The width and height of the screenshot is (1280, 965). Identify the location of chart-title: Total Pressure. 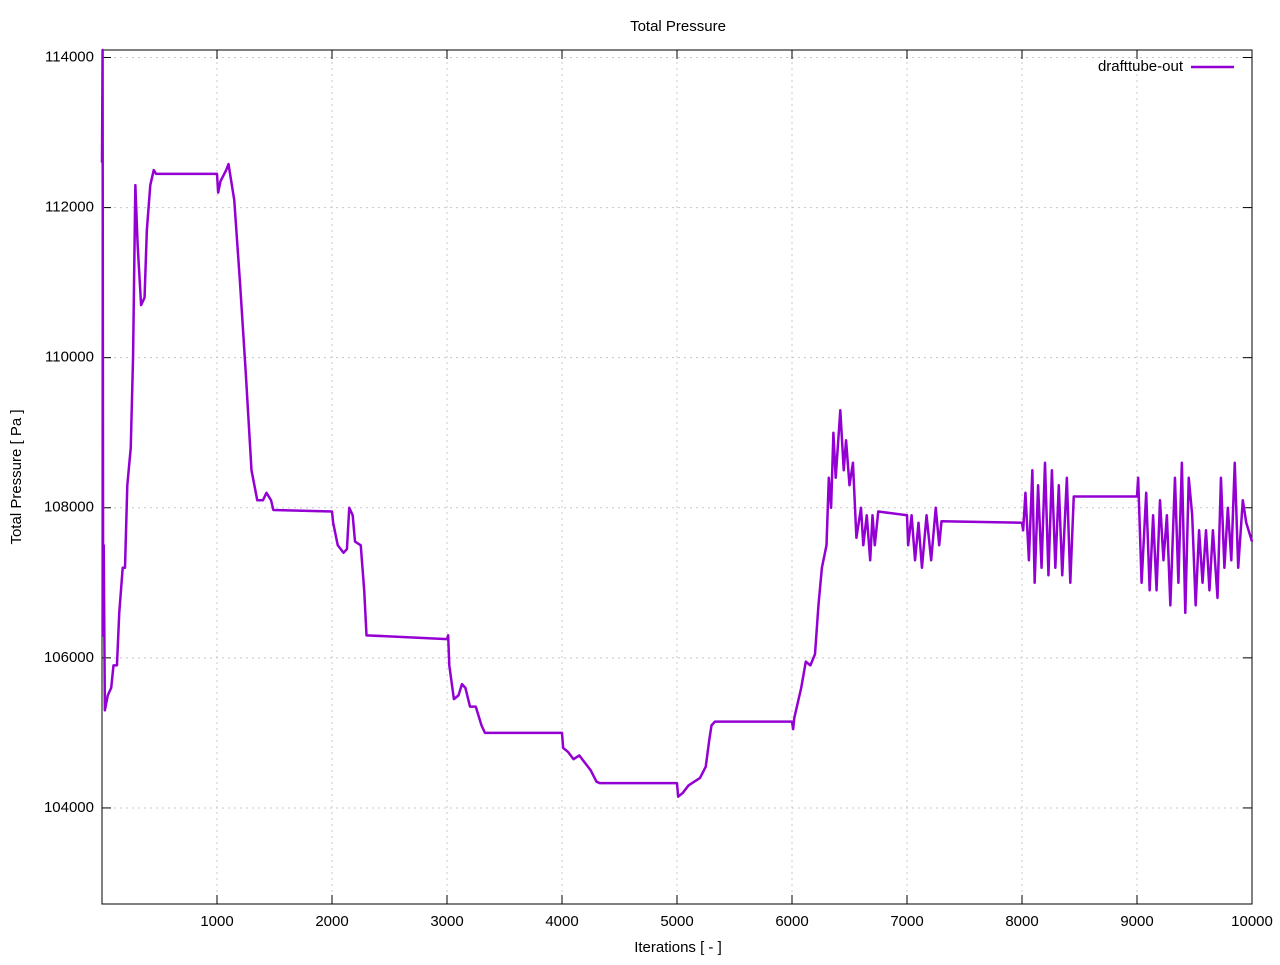
(678, 26).